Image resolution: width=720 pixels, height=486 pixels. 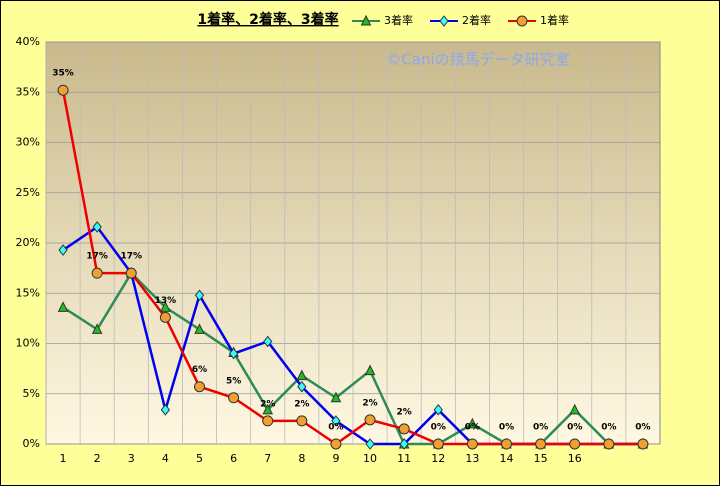 What do you see at coordinates (63, 458) in the screenshot?
I see `x-tick-label: 1` at bounding box center [63, 458].